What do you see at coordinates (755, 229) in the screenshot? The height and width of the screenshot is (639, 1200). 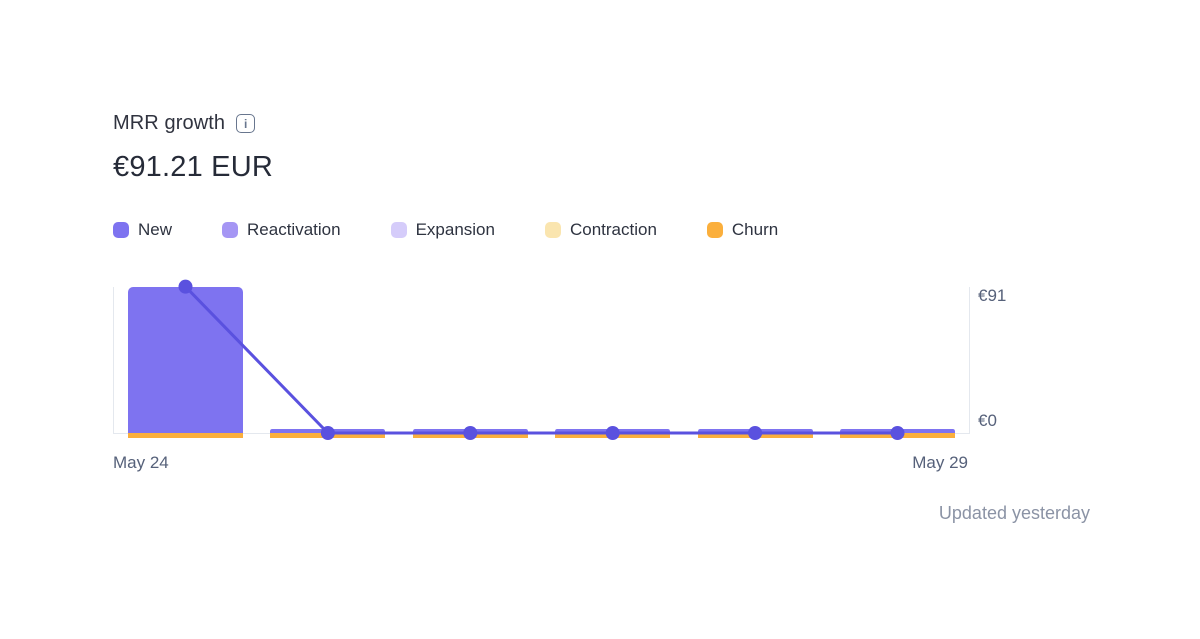 I see `legend-label: Churn` at bounding box center [755, 229].